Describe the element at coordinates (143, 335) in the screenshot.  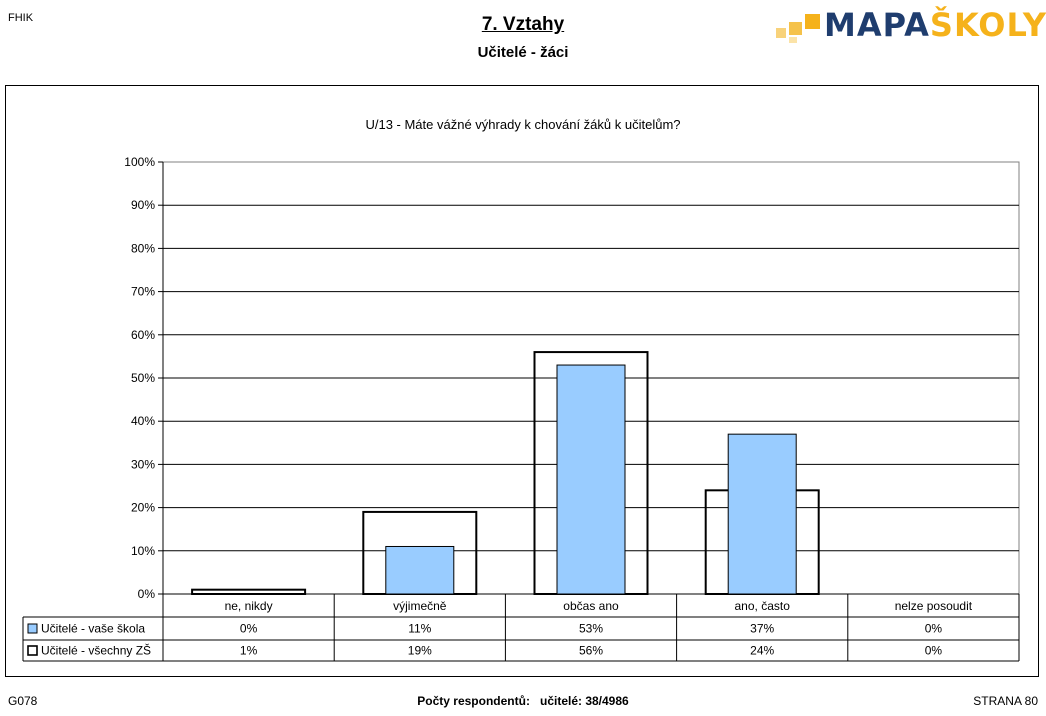
I see `y-tick-label: 60%` at that location.